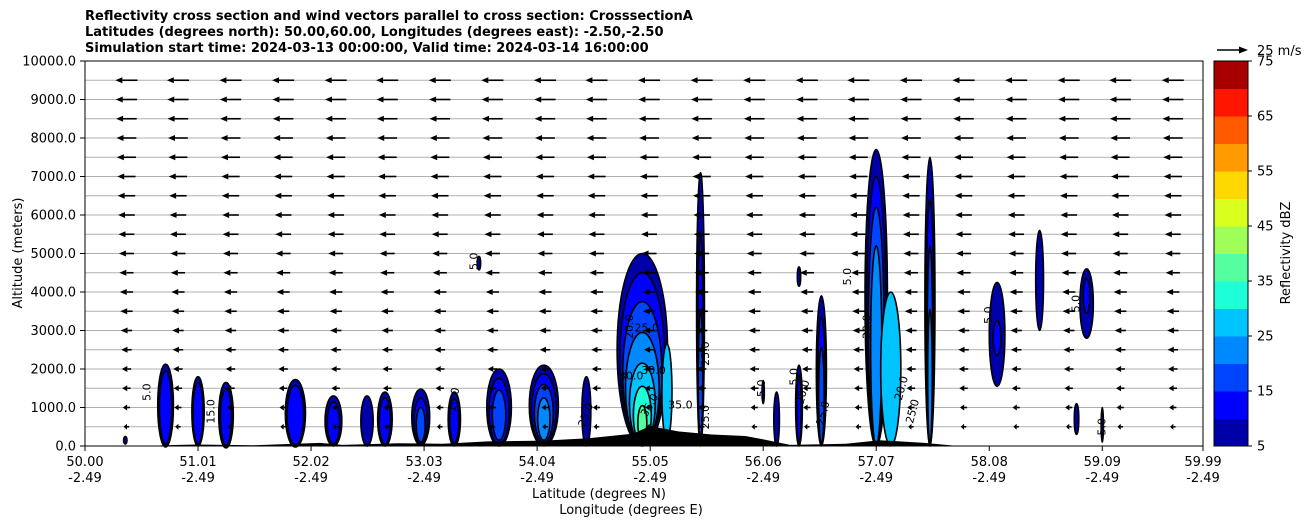 The height and width of the screenshot is (526, 1304). I want to click on colorbar-tick-label: 5, so click(1261, 447).